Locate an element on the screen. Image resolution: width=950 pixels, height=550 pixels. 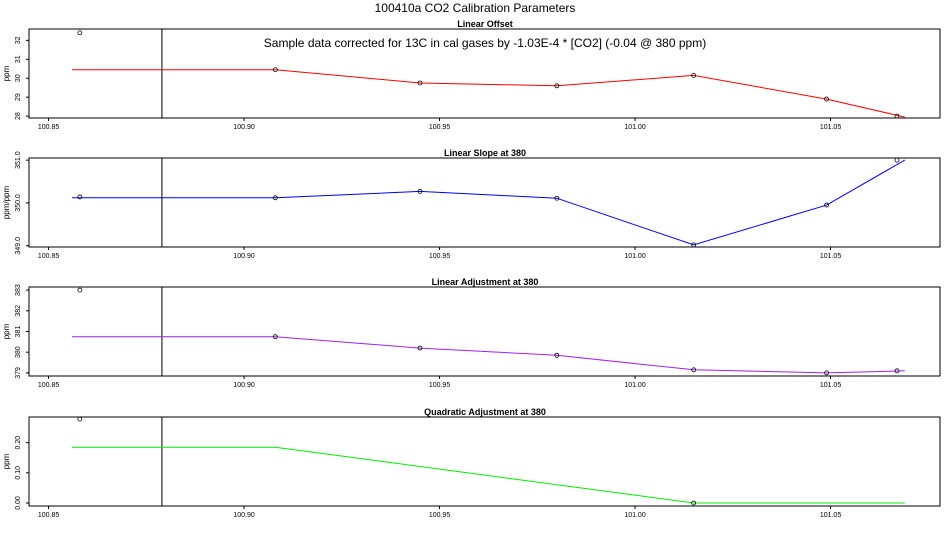
panel-title: Linear Slope at 380 is located at coordinates (485, 153).